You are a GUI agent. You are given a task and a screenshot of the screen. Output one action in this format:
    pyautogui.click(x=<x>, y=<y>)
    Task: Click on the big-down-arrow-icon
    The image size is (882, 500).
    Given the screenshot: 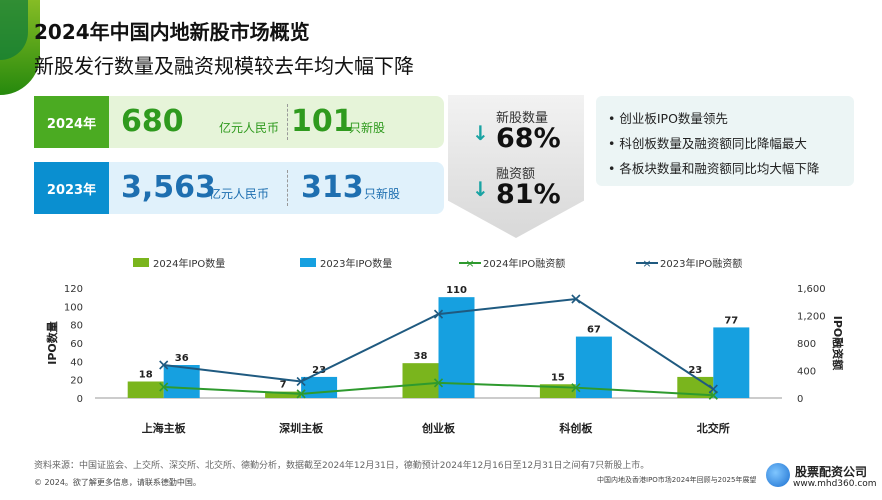 What is the action you would take?
    pyautogui.click(x=516, y=166)
    